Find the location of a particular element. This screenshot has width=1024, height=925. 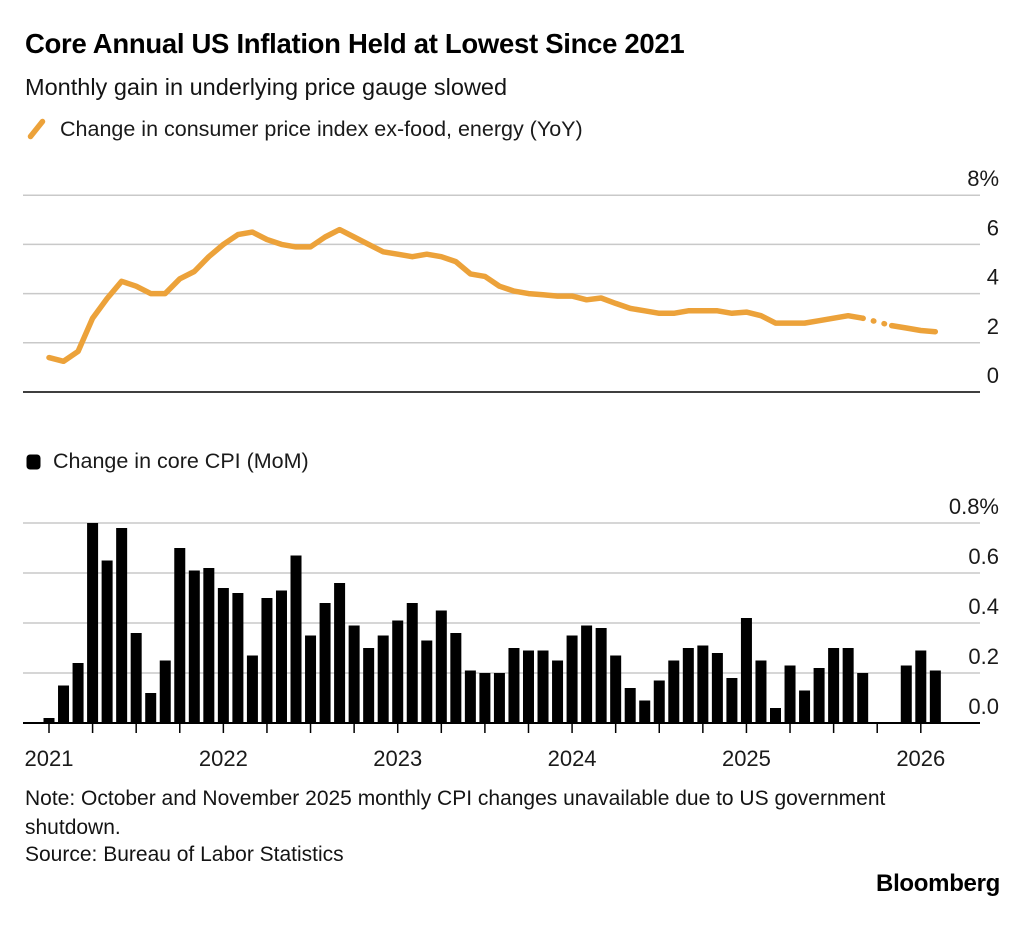

y-axis-label: 4 is located at coordinates (993, 277).